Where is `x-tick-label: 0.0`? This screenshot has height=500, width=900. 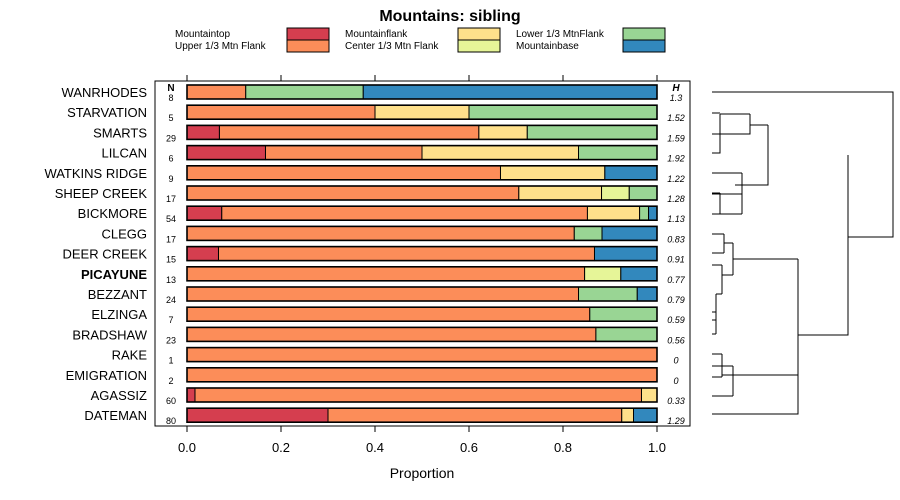 x-tick-label: 0.0 is located at coordinates (187, 447).